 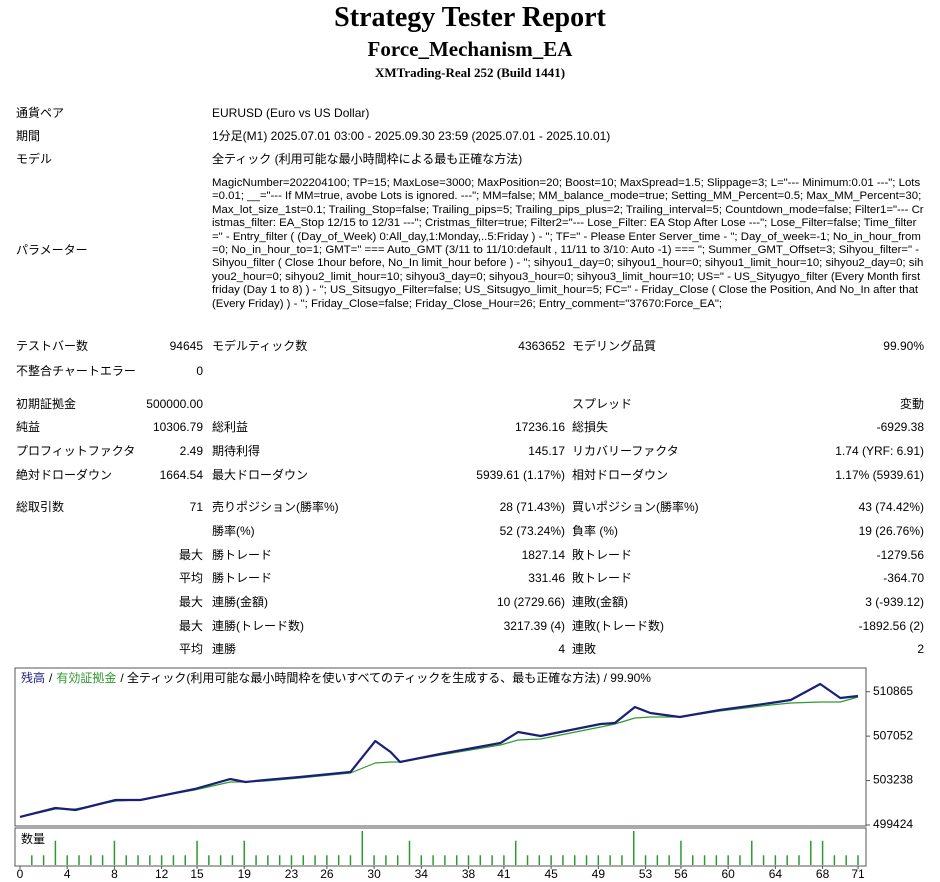 I want to click on build-info: XMTrading-Real 252 (Build 1441), so click(x=470, y=72).